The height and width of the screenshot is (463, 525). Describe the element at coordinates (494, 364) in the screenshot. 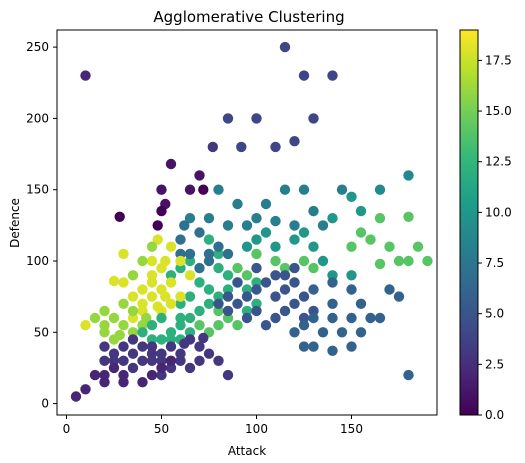

I see `colorbar-tick-label: 2.5` at that location.